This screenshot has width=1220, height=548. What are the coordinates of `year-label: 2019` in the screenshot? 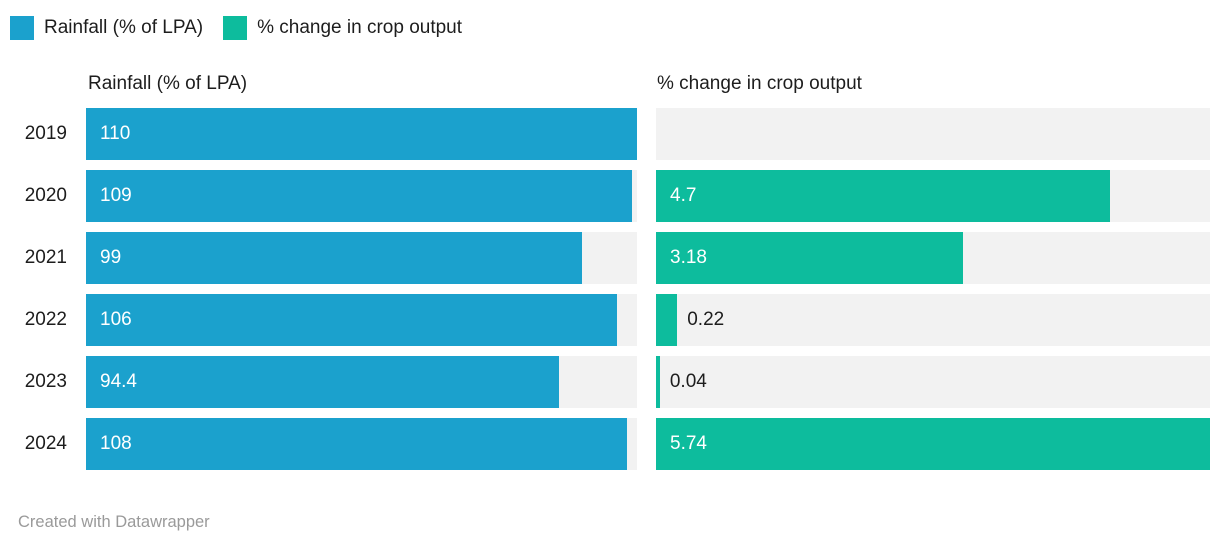 It's located at (45, 133).